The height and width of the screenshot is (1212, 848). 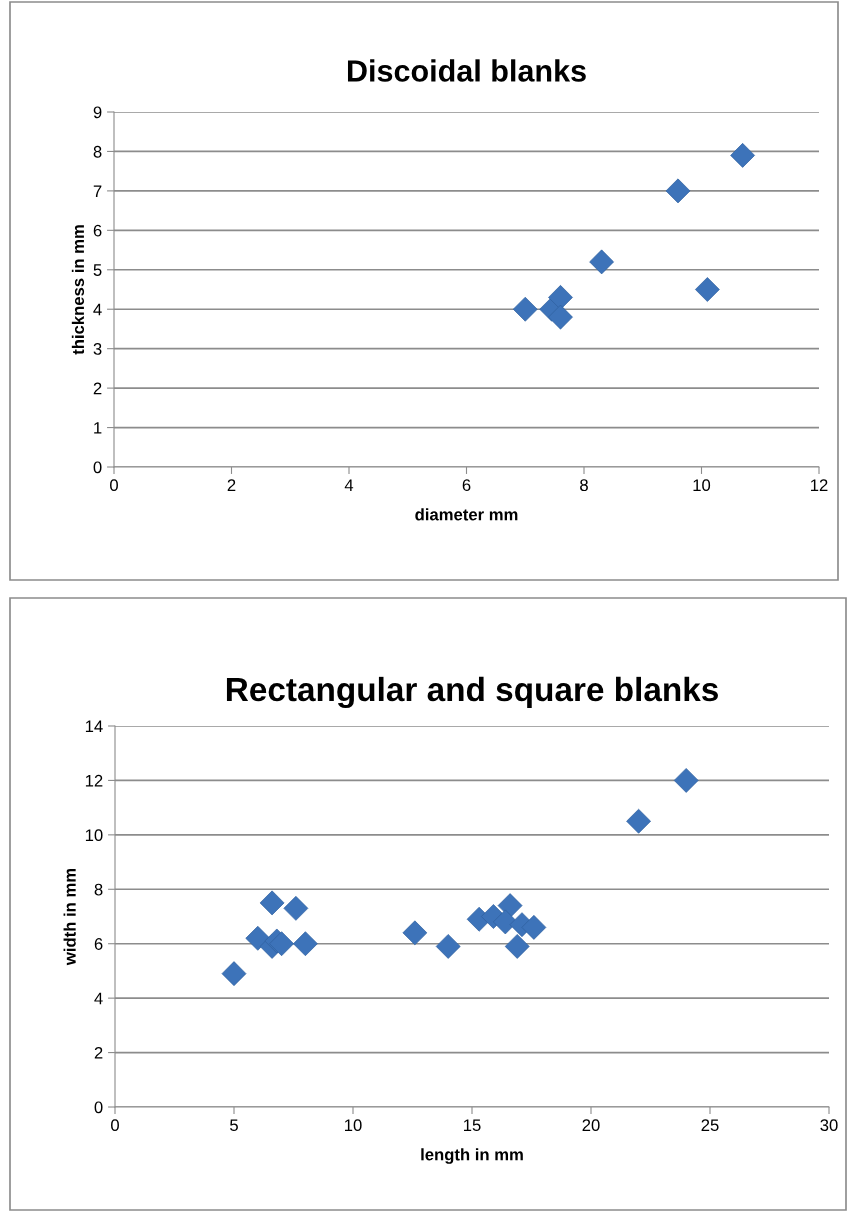 What do you see at coordinates (829, 1125) in the screenshot?
I see `x-tick-label: 30` at bounding box center [829, 1125].